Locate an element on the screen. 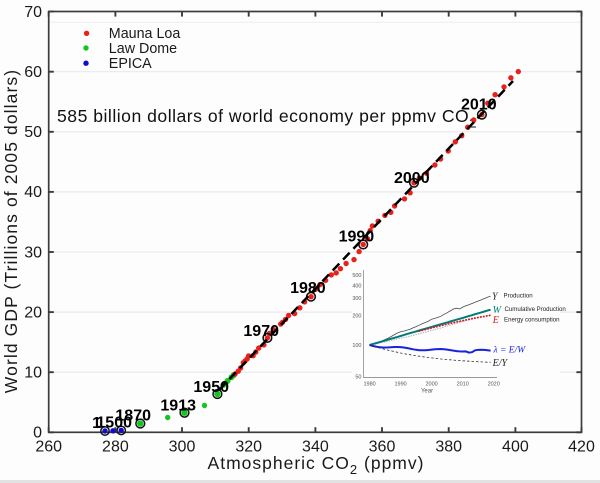  svg-text: Production is located at coordinates (518, 296).